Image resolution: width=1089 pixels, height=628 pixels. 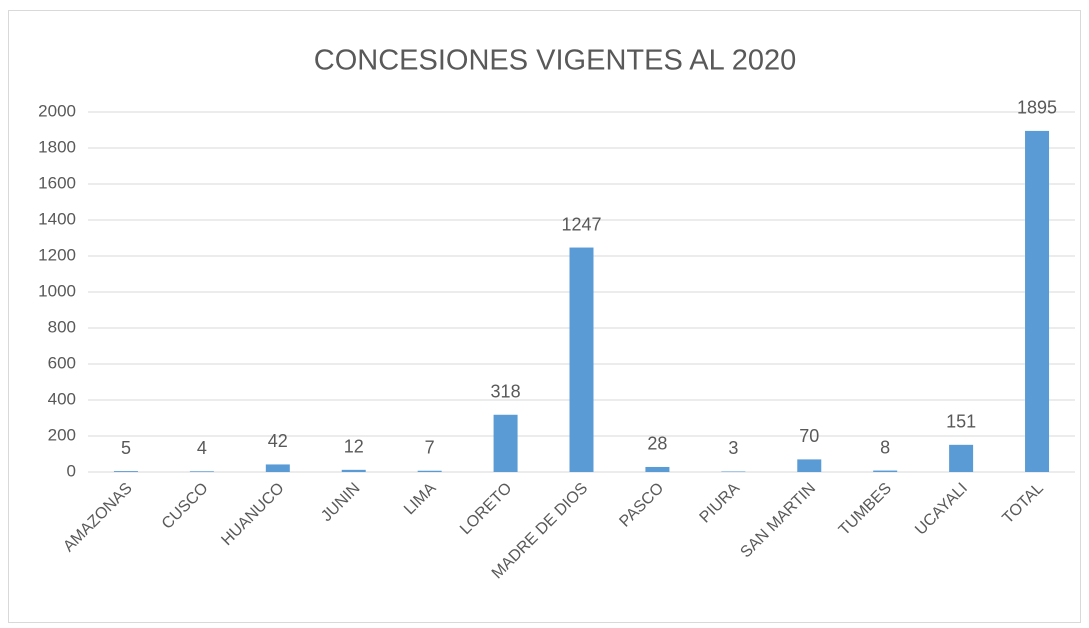 What do you see at coordinates (961, 422) in the screenshot?
I see `data-label: 151` at bounding box center [961, 422].